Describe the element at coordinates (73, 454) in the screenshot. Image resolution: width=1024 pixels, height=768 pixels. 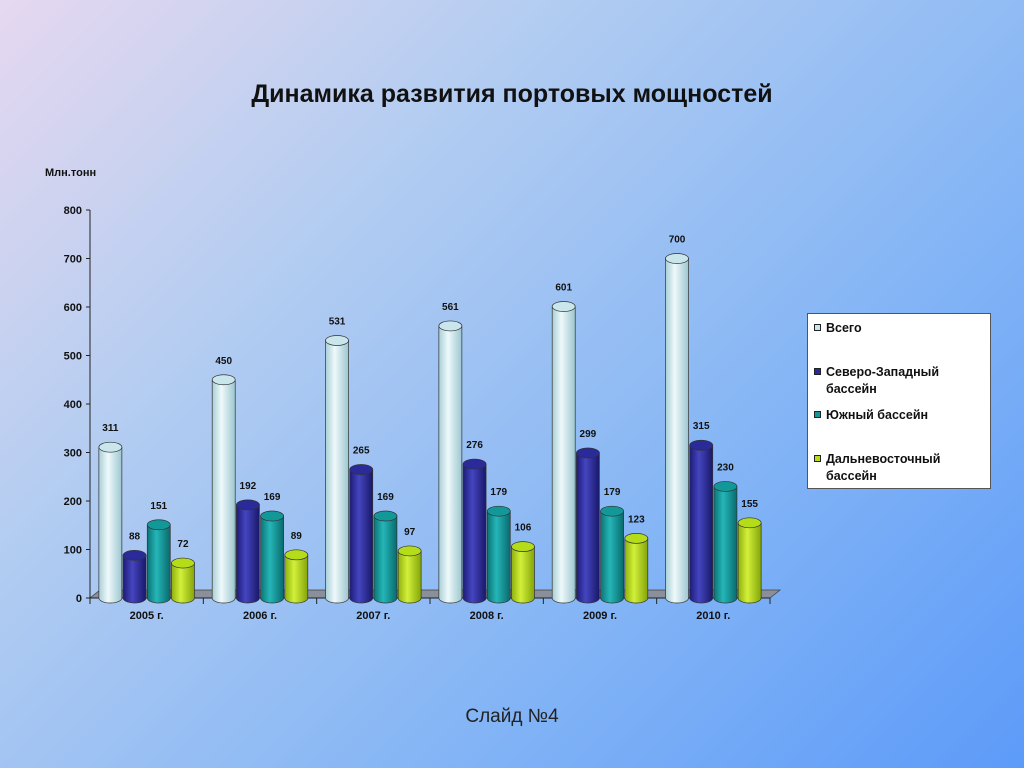
I see `y-tick-label: 300` at that location.